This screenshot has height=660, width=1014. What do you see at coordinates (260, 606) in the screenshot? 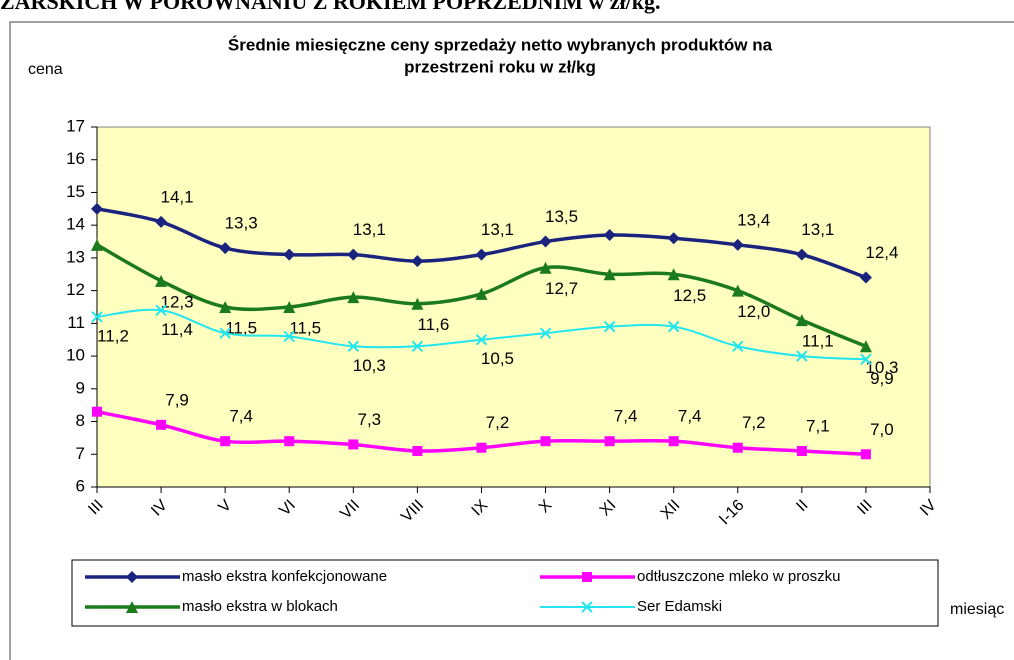
I see `legend-label: masło ekstra w blokach` at bounding box center [260, 606].